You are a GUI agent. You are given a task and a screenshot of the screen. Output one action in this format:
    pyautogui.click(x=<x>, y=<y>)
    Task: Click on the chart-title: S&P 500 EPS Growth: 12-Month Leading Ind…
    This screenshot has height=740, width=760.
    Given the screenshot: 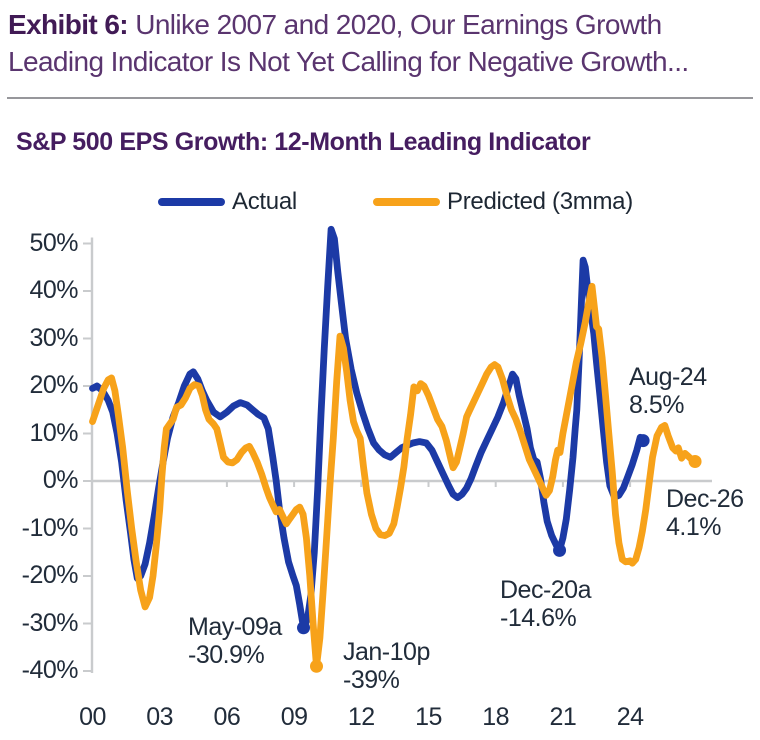 What is the action you would take?
    pyautogui.click(x=303, y=142)
    